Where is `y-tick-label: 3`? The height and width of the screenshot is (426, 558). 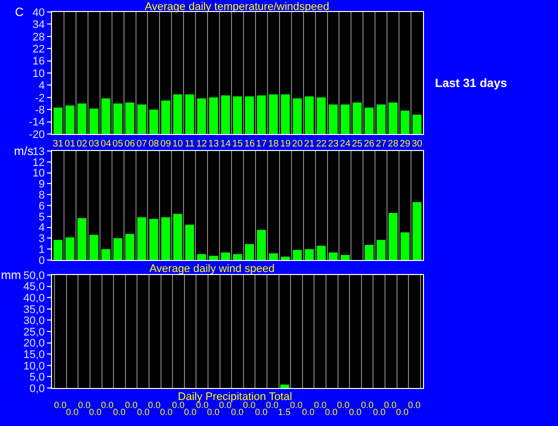 y-tick-label: 3 is located at coordinates (41, 239).